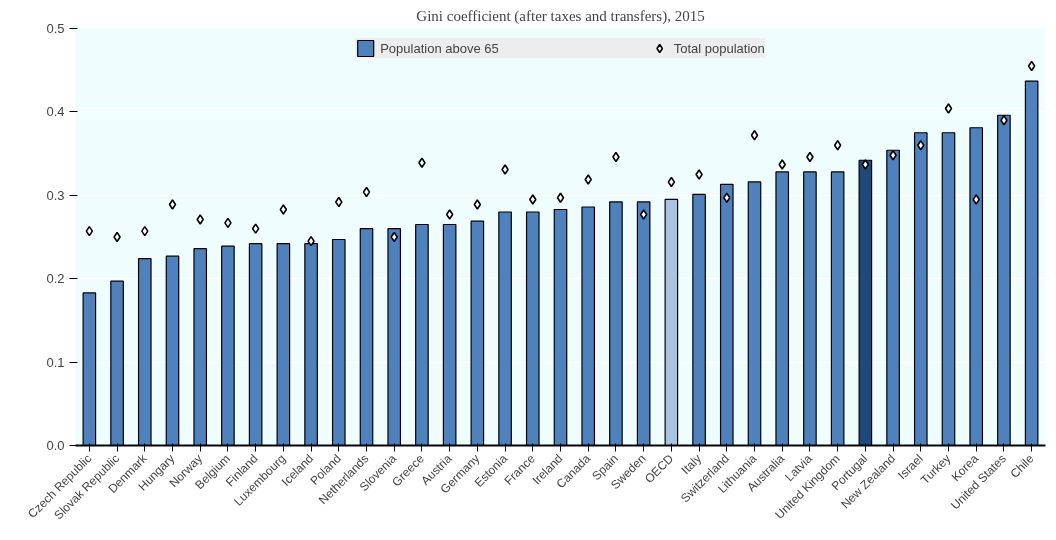  Describe the element at coordinates (55, 445) in the screenshot. I see `y-tick-label: 0.0` at that location.